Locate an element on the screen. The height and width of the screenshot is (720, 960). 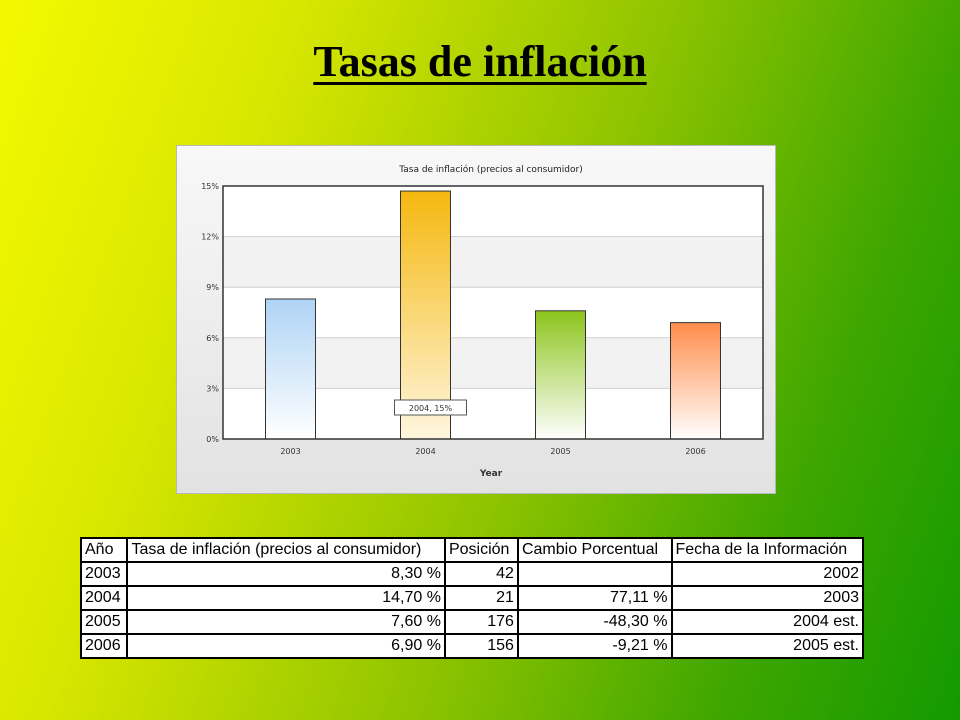
x-tick-label: 2006 is located at coordinates (695, 451).